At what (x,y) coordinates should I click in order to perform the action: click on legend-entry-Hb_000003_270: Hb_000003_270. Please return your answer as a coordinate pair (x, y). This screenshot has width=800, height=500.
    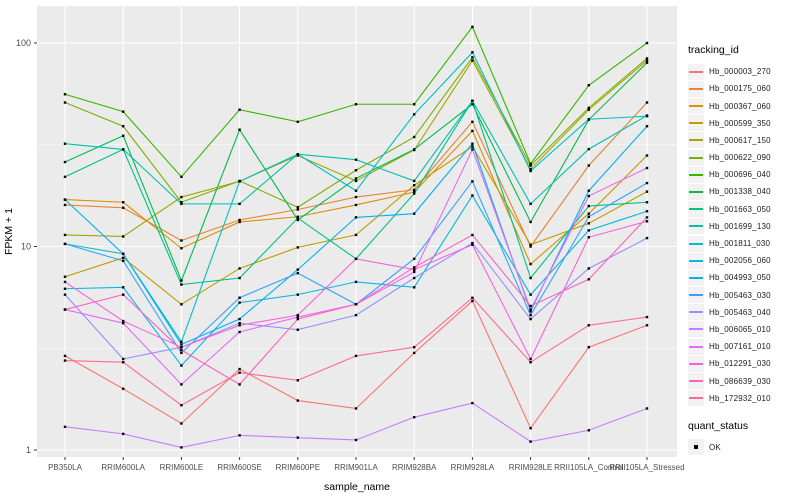
    Looking at the image, I should click on (729, 71).